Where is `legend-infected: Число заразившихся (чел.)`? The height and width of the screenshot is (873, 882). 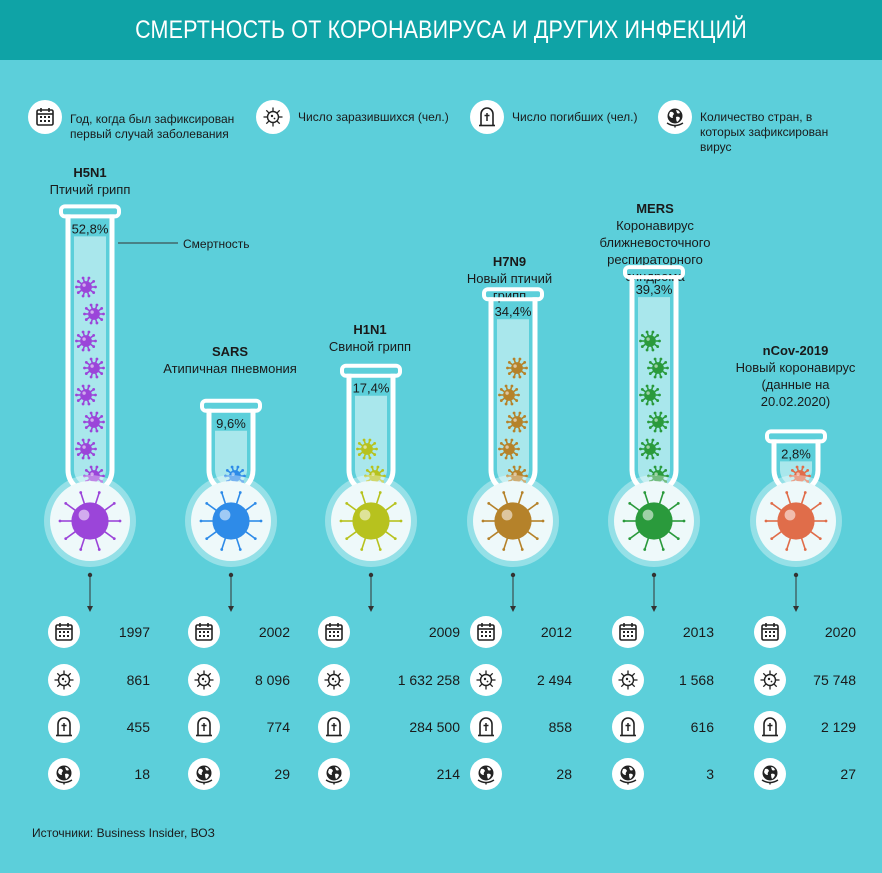 legend-infected: Число заразившихся (чел.) is located at coordinates (357, 117).